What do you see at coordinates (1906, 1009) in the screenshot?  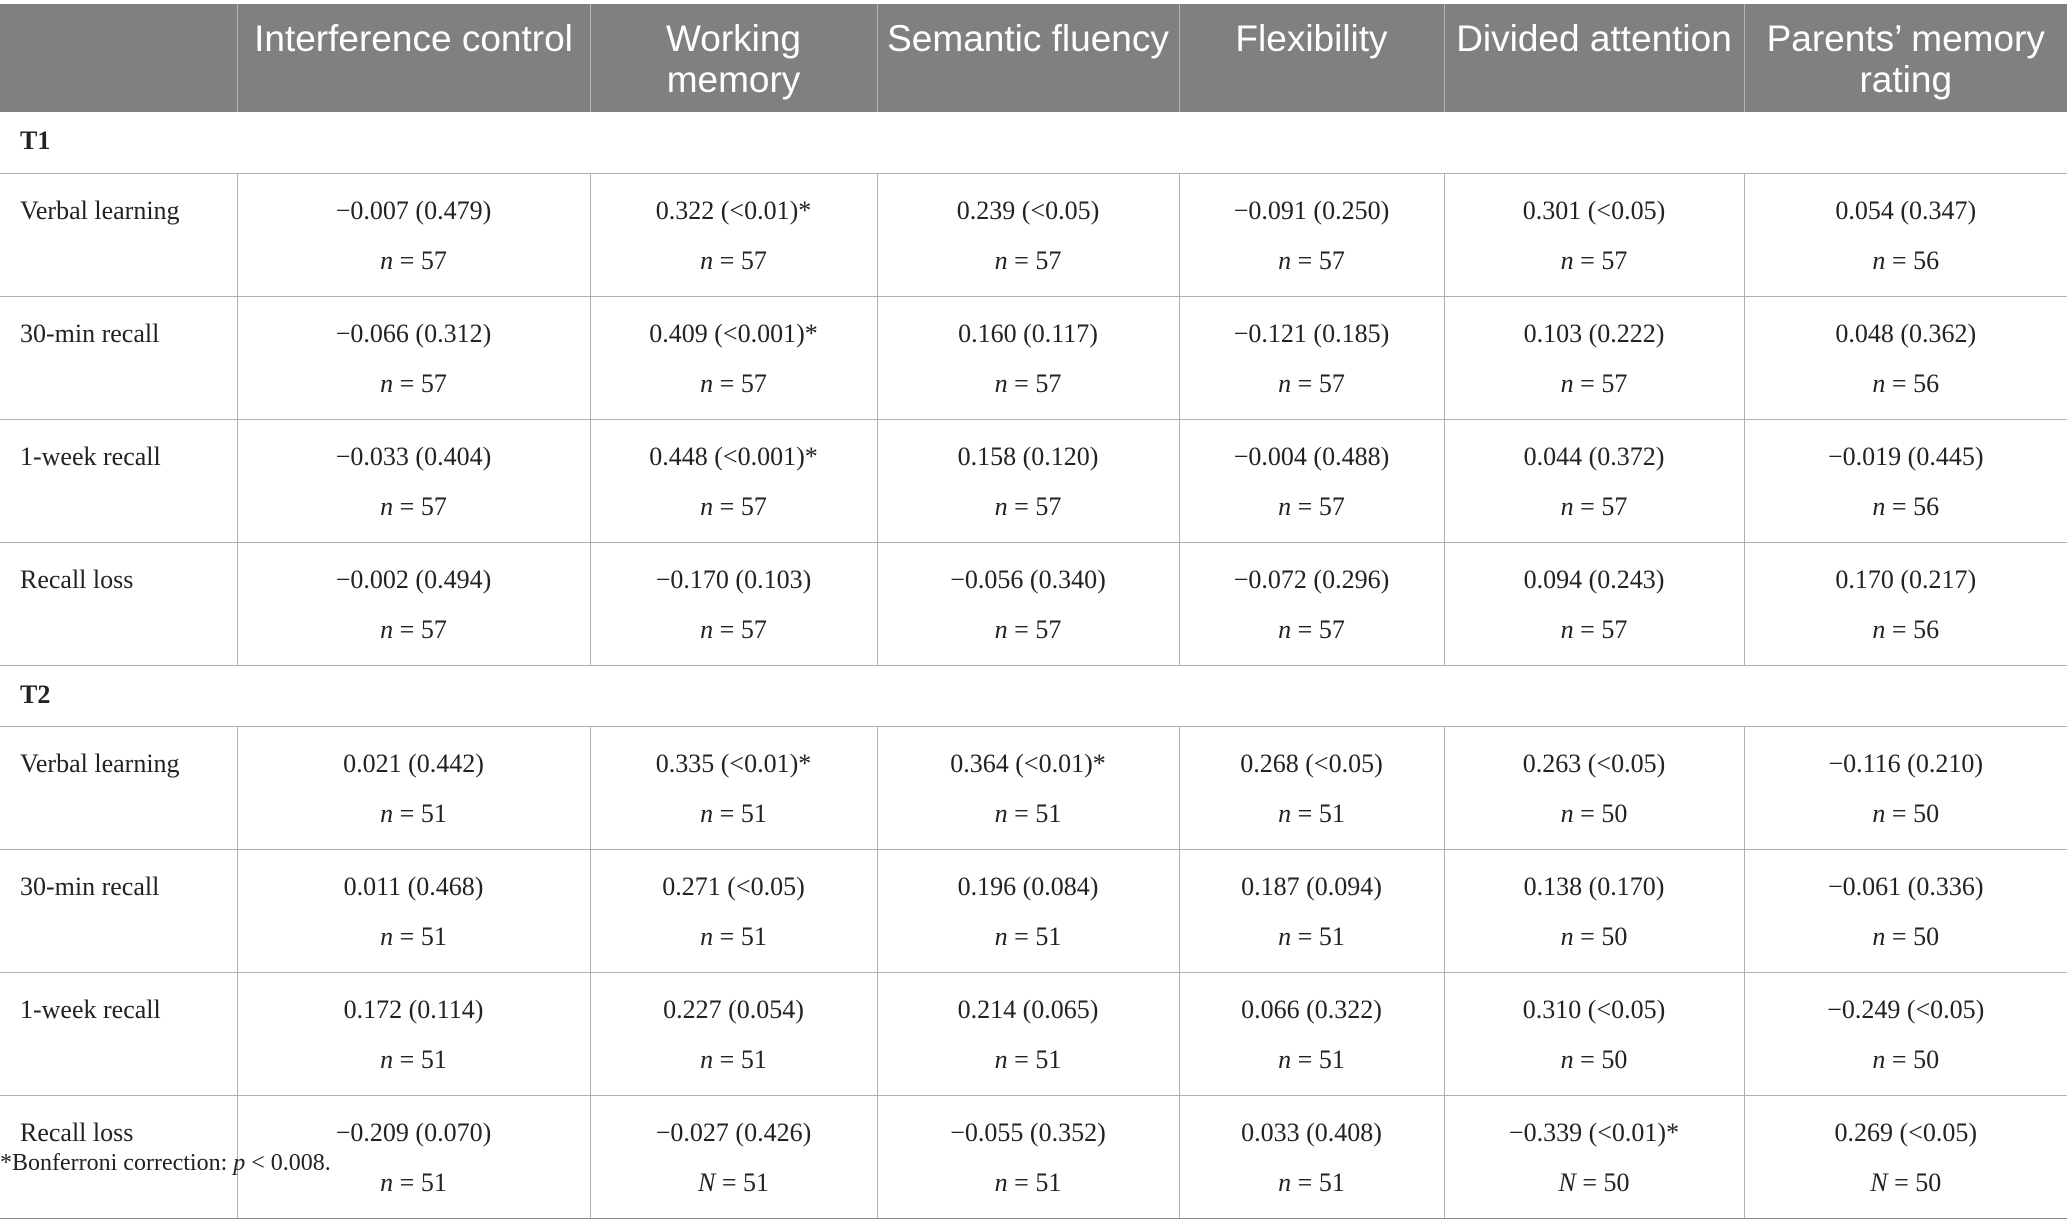 I see `cell-value: −0.249 (<0.05)` at bounding box center [1906, 1009].